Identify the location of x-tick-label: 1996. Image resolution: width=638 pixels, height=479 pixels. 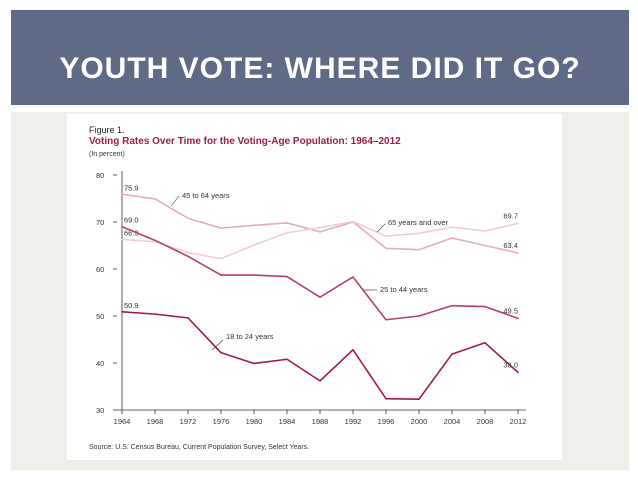
(386, 421).